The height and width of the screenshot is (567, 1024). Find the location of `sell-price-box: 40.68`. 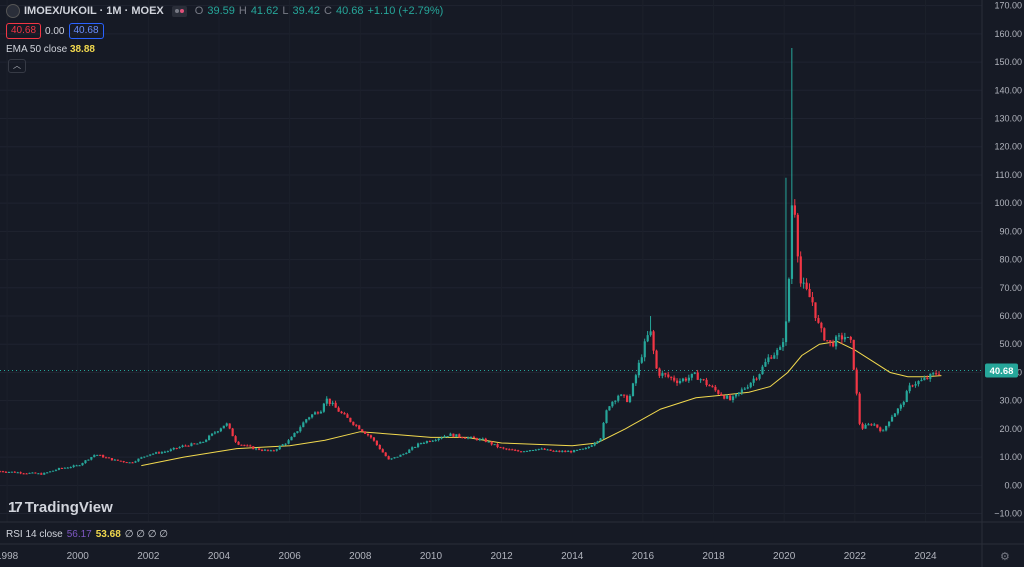

sell-price-box: 40.68 is located at coordinates (24, 31).